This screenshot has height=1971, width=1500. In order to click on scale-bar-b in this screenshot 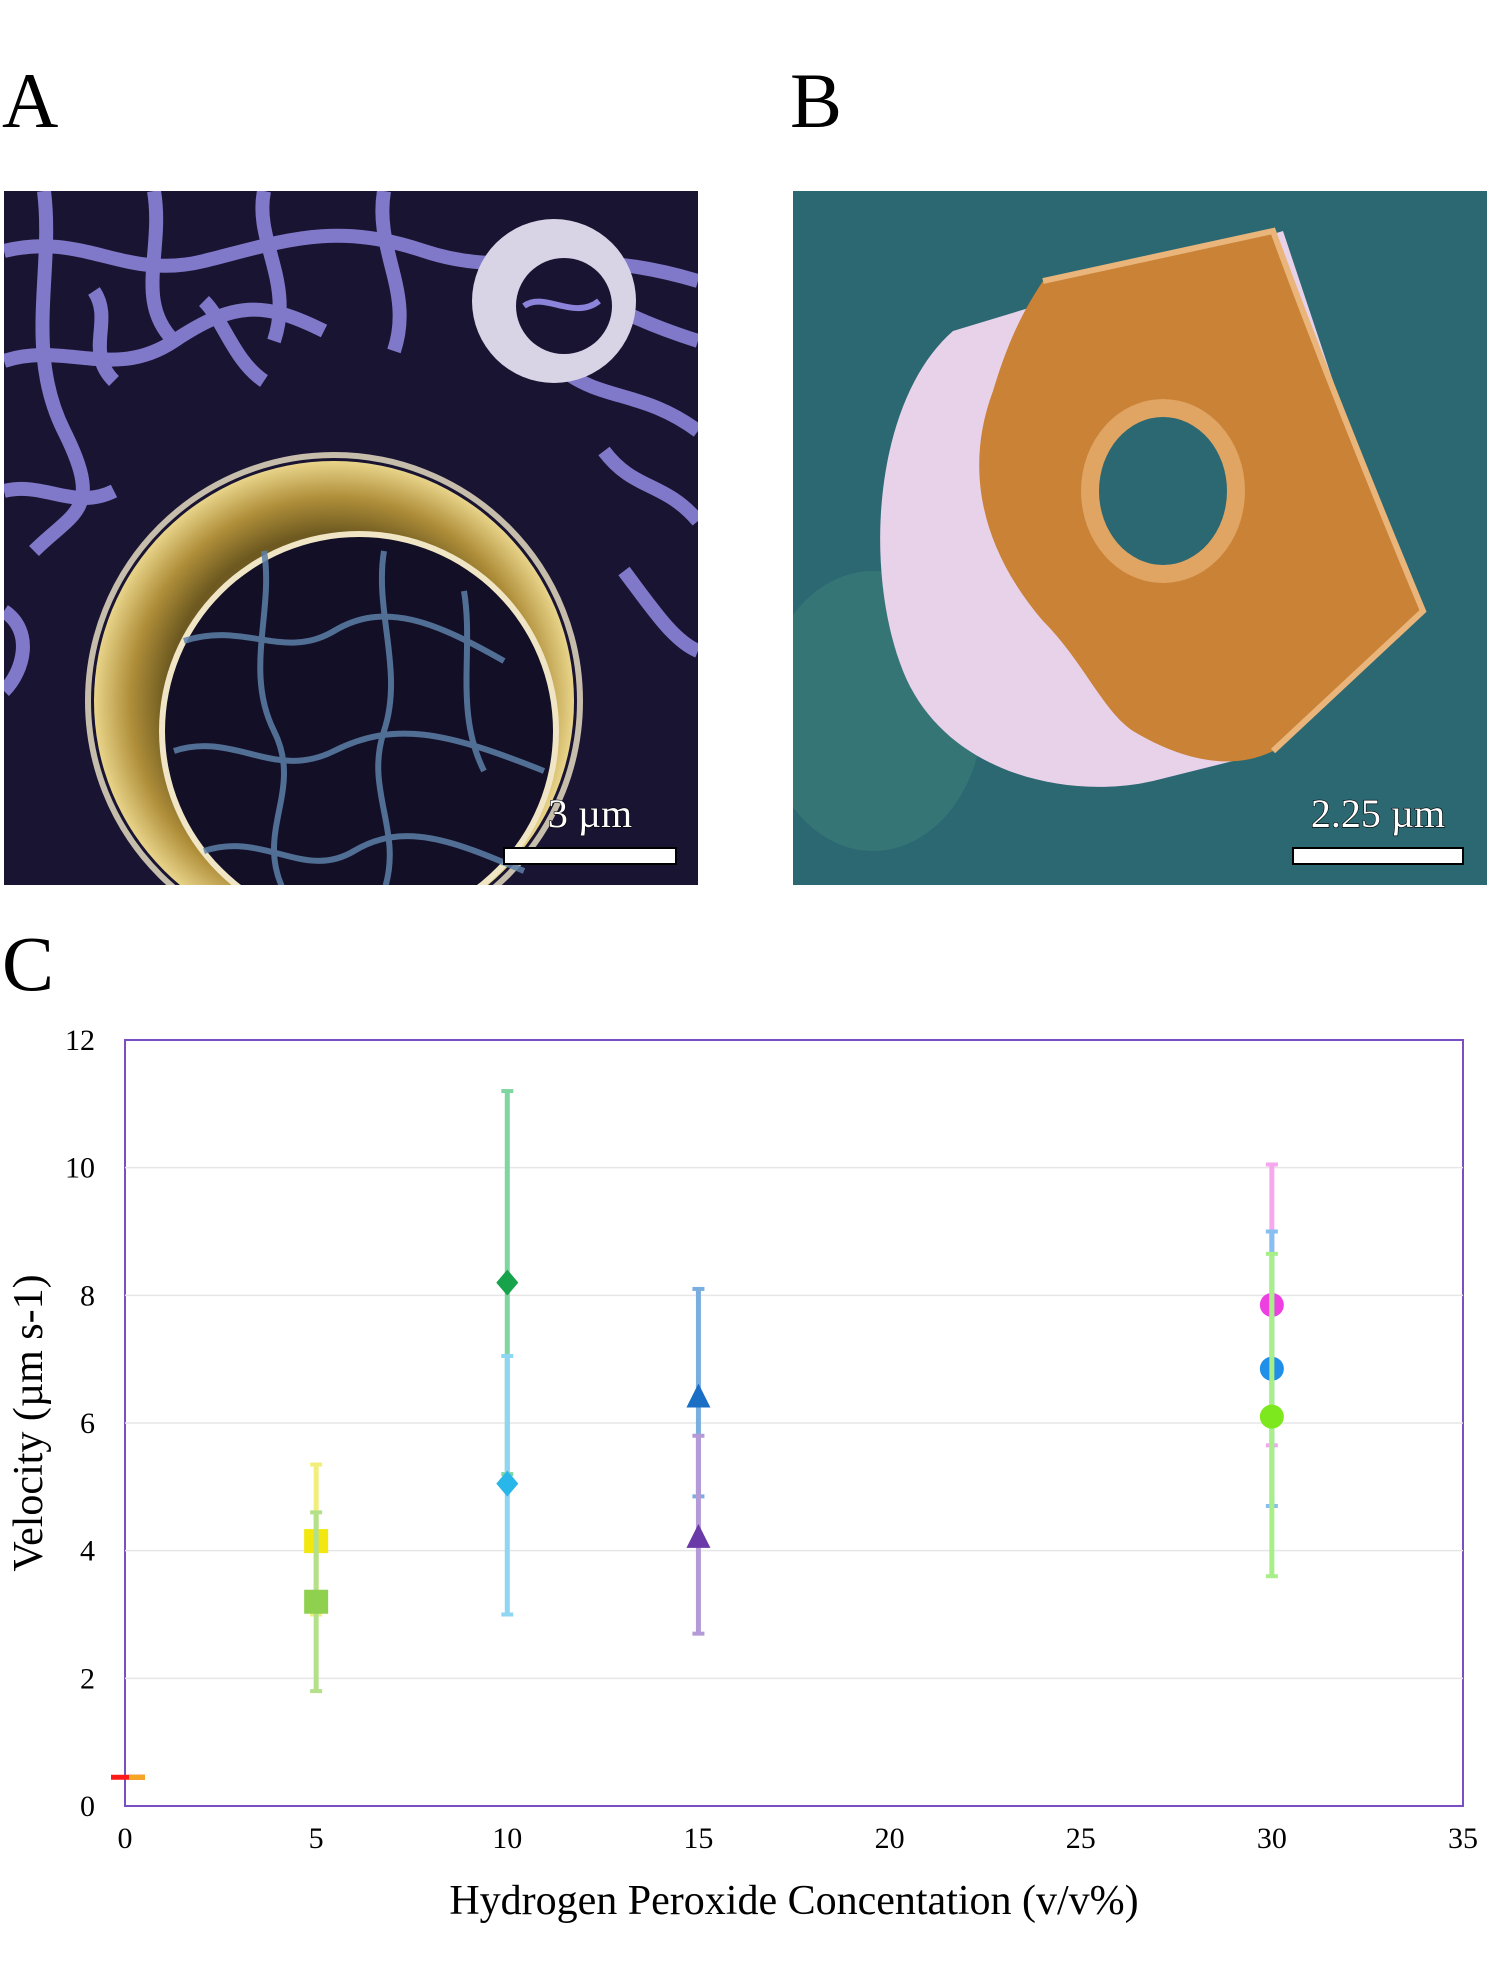, I will do `click(1378, 856)`.